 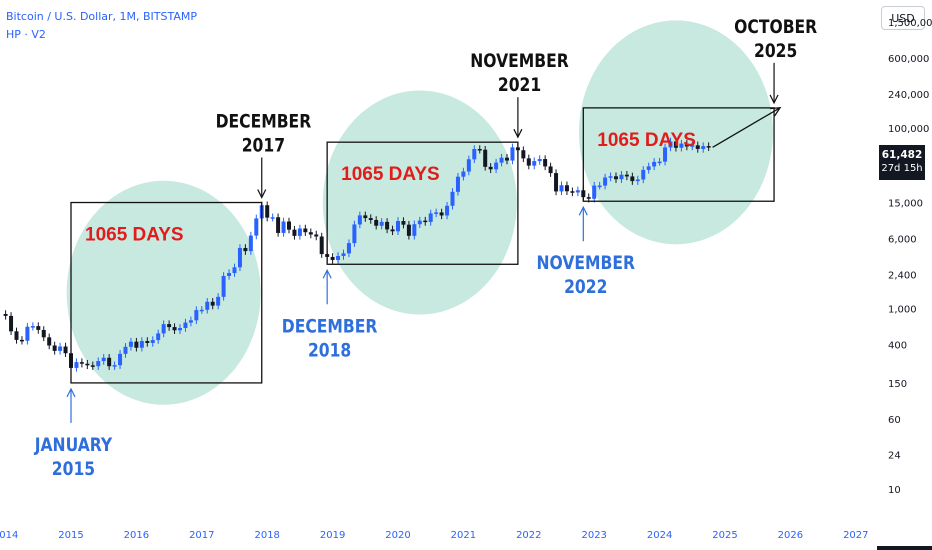 I want to click on cycle-label-2: 1065 DAYS, so click(x=390, y=174).